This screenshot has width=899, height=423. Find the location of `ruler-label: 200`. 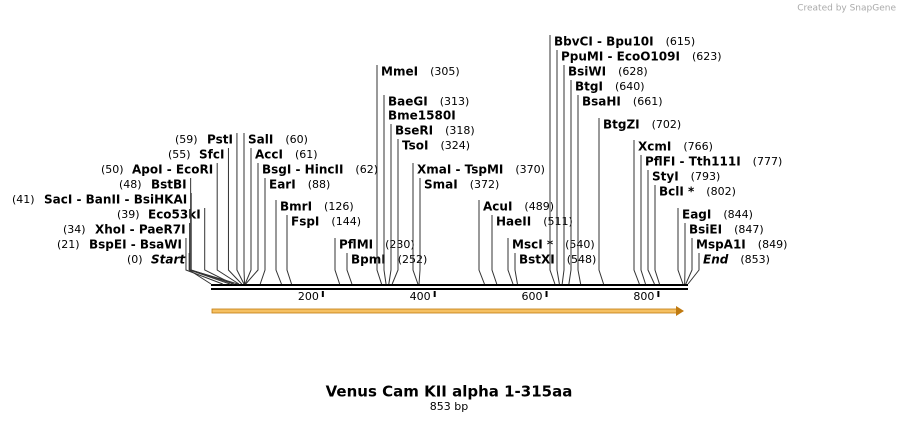

ruler-label: 200 is located at coordinates (308, 296).